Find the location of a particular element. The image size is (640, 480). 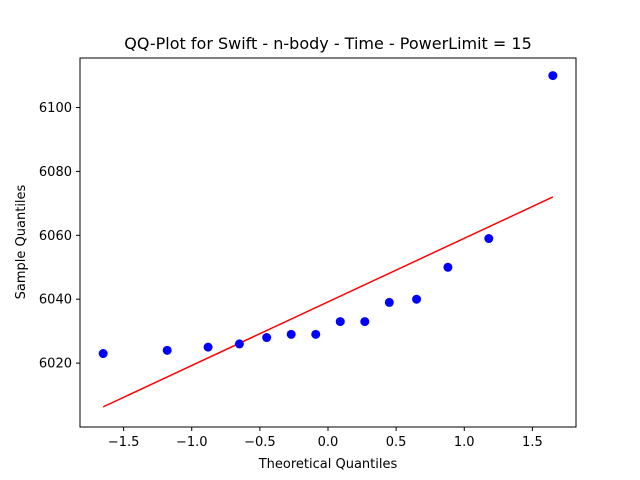

x-tick-label: −1.5 is located at coordinates (124, 442).